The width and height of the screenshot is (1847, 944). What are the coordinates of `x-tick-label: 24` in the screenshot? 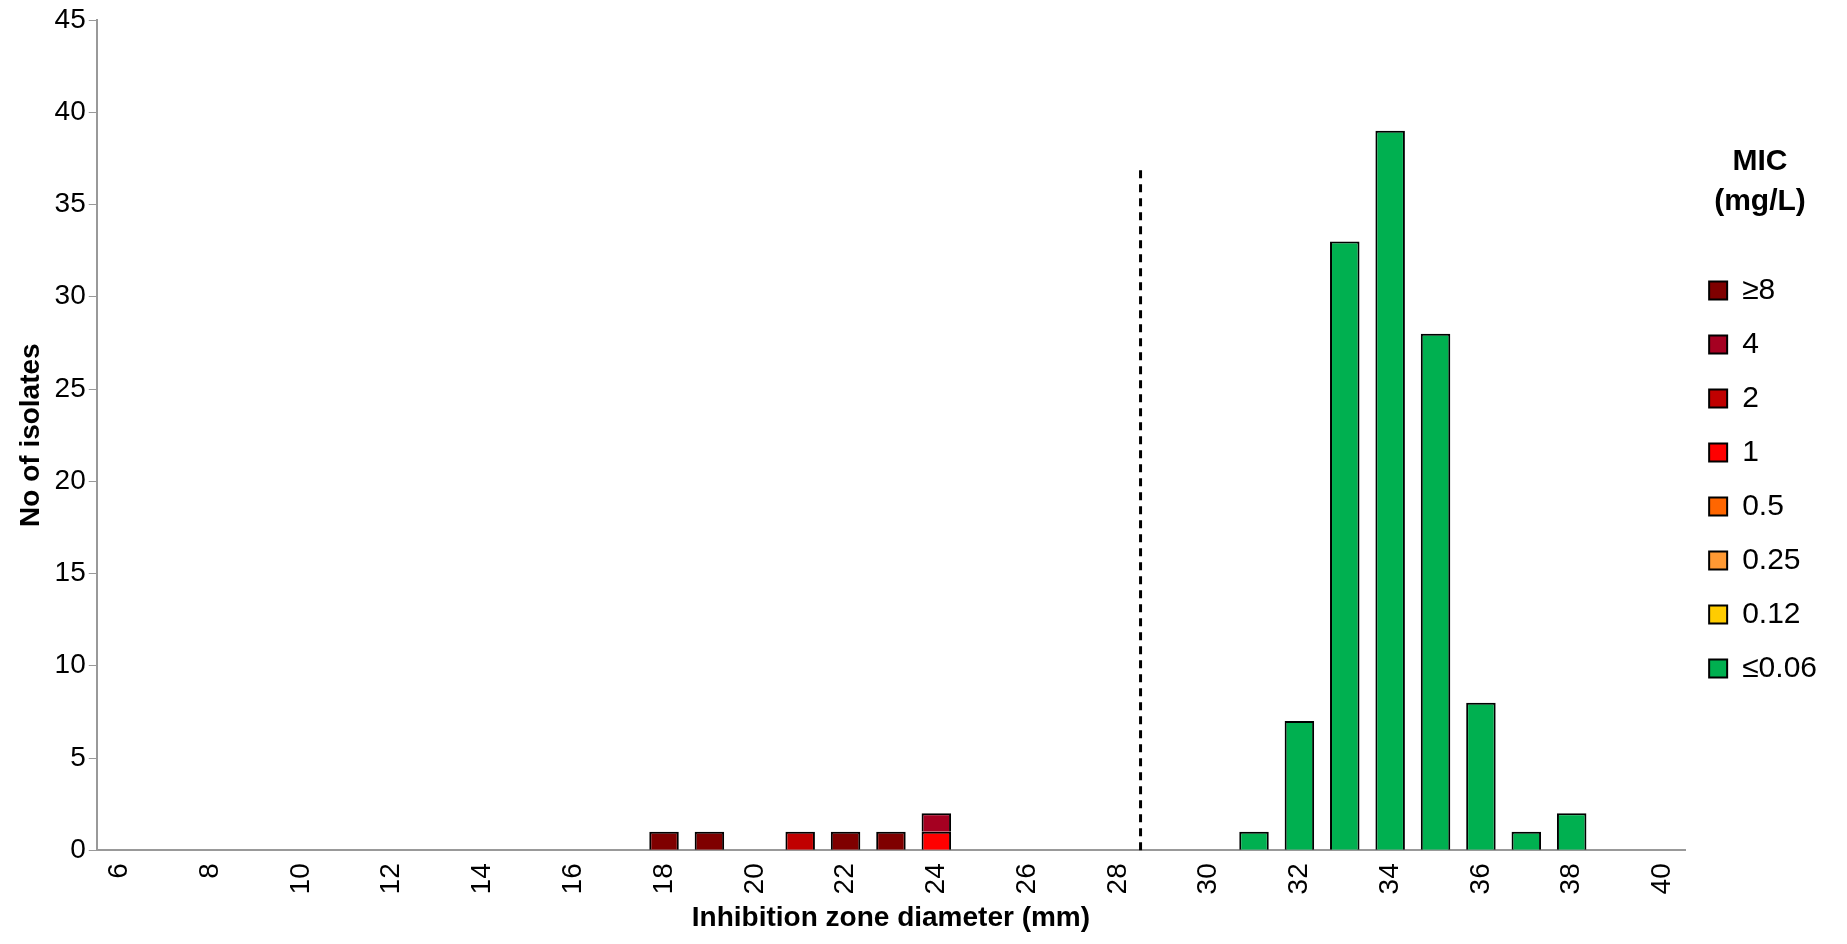 It's located at (935, 879).